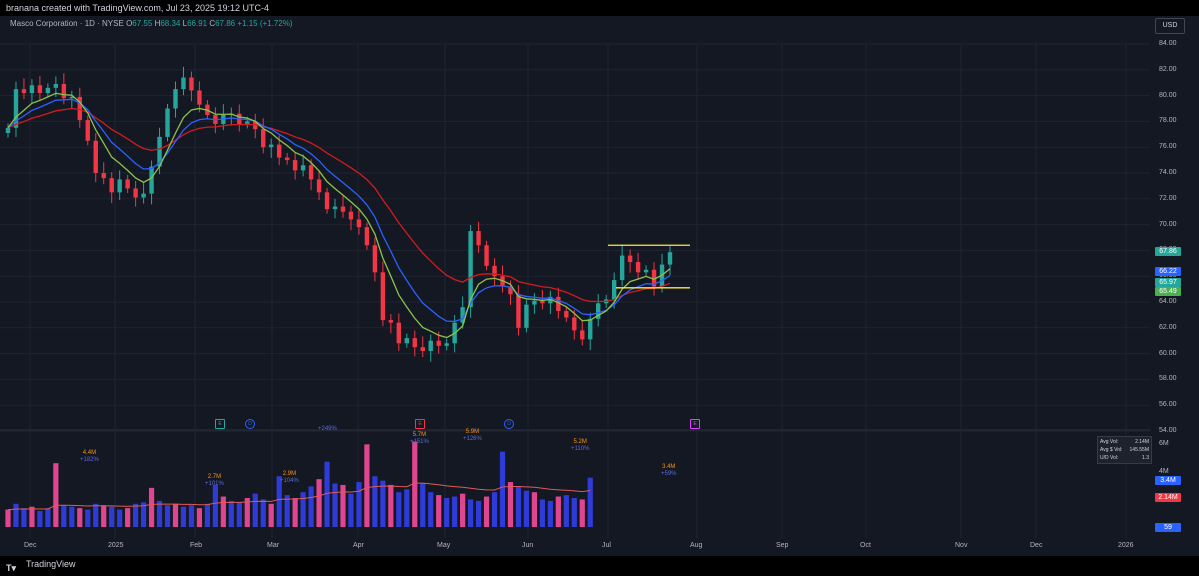 The image size is (1199, 576). What do you see at coordinates (1168, 353) in the screenshot?
I see `price-axis-label: 60.00` at bounding box center [1168, 353].